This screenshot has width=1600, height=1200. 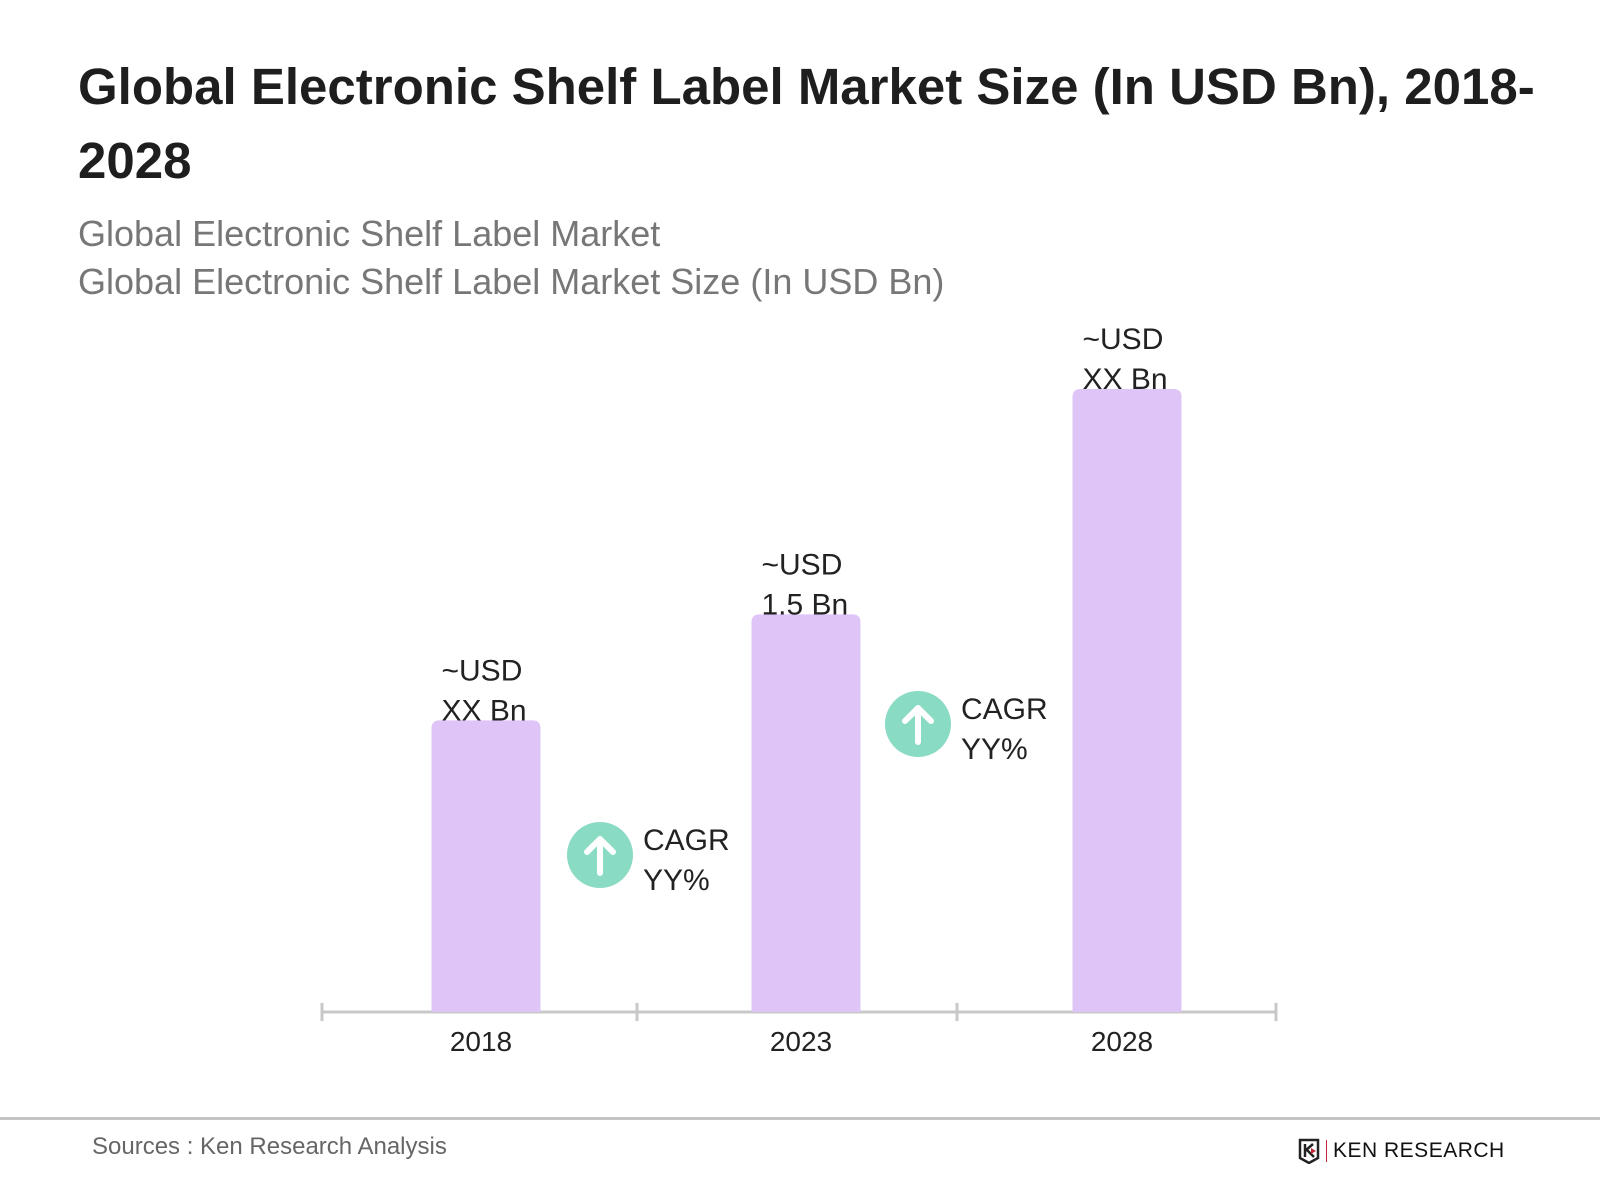 I want to click on ken-logo-icon, so click(x=1309, y=1151).